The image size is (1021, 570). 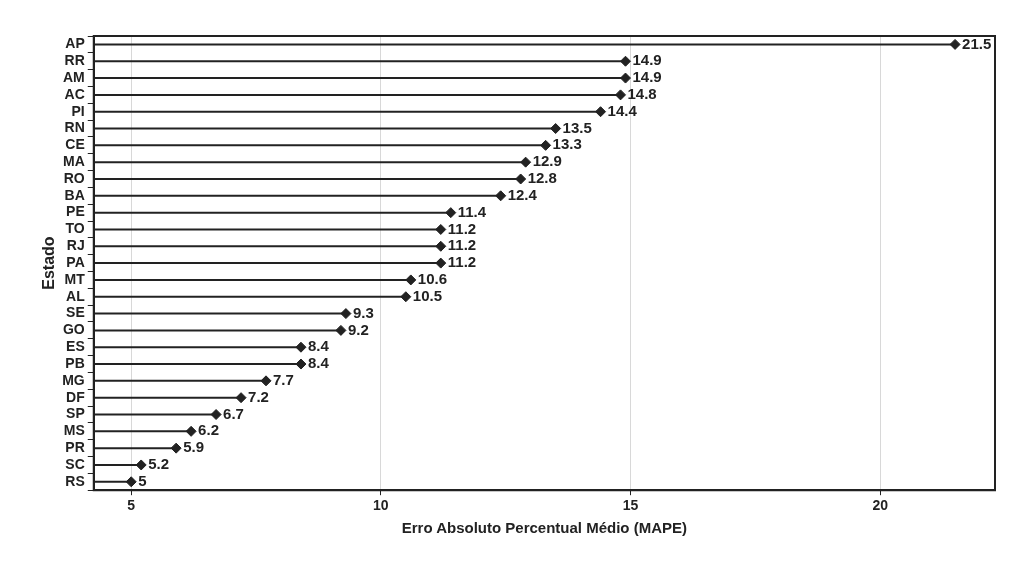 I want to click on data-label: 13.3, so click(x=567, y=144).